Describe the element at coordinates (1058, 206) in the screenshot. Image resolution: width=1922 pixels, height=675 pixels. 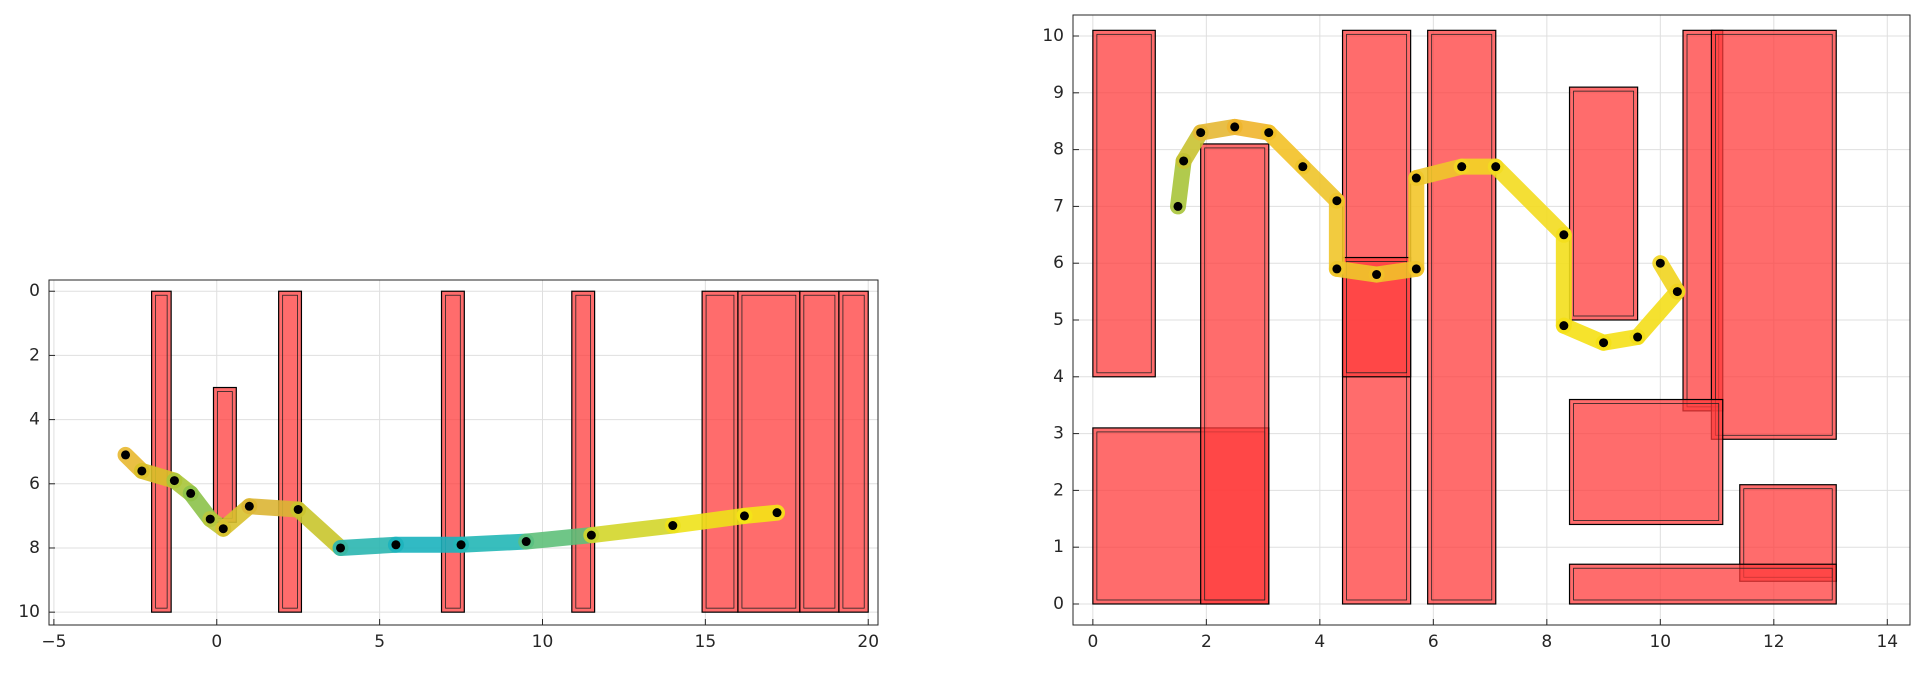
I see `y-tick-label: 7` at that location.